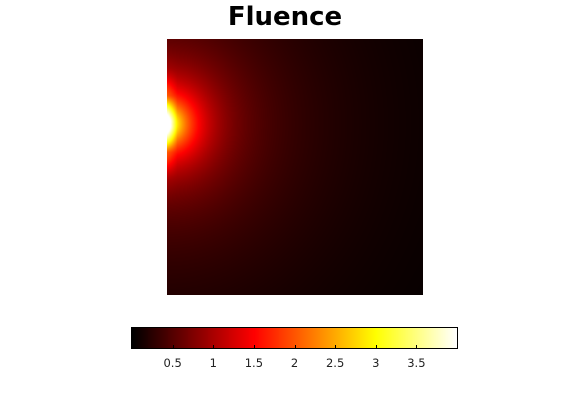  I want to click on colorbar-tick-label: 3, so click(376, 363).